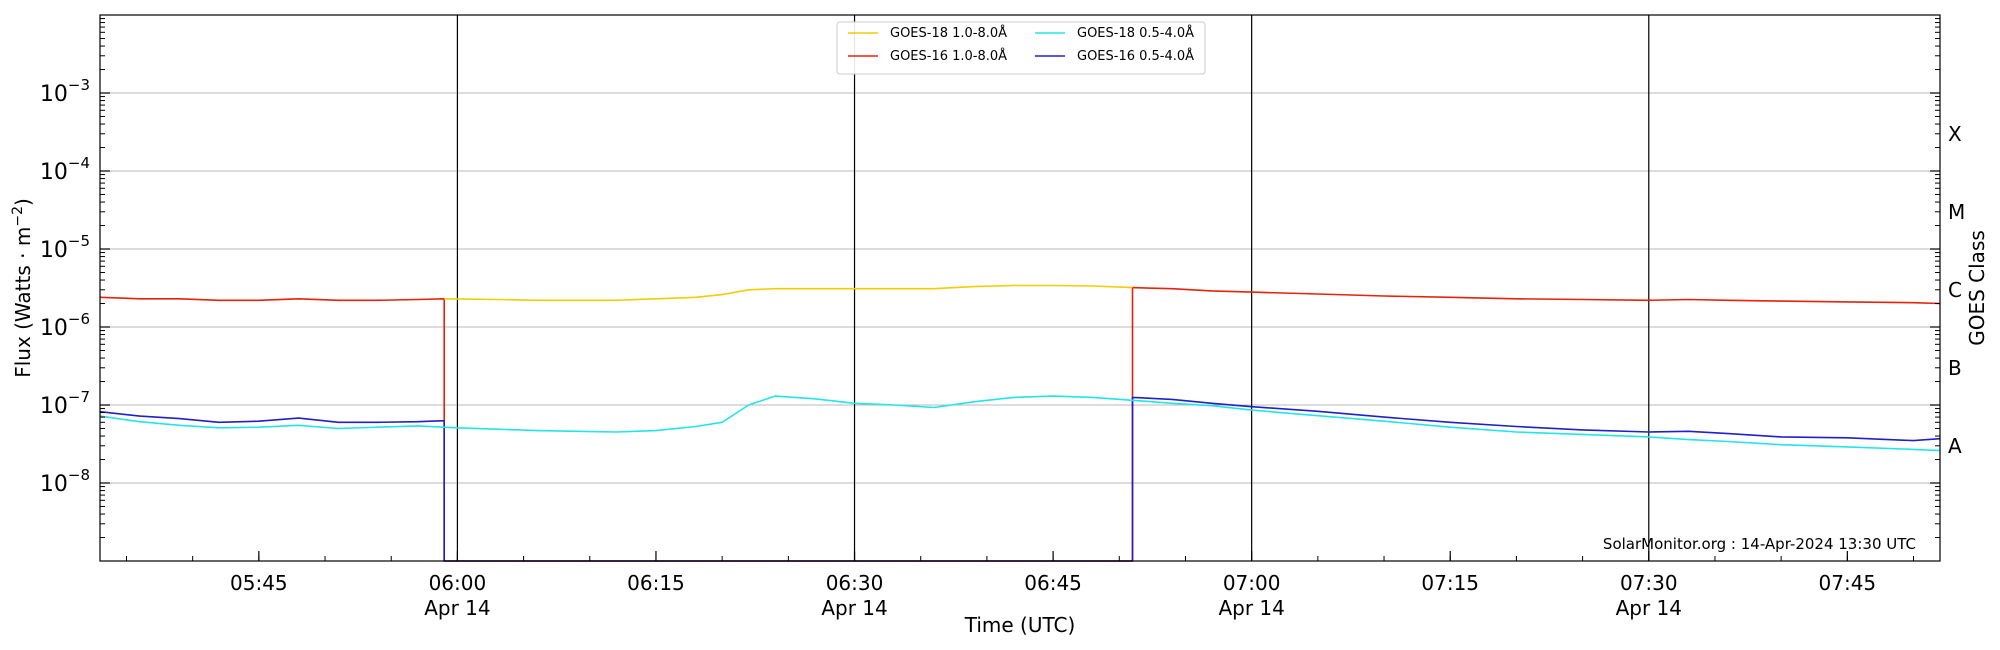 This screenshot has width=2000, height=650. Describe the element at coordinates (855, 583) in the screenshot. I see `x-tick-label: 06:30` at that location.